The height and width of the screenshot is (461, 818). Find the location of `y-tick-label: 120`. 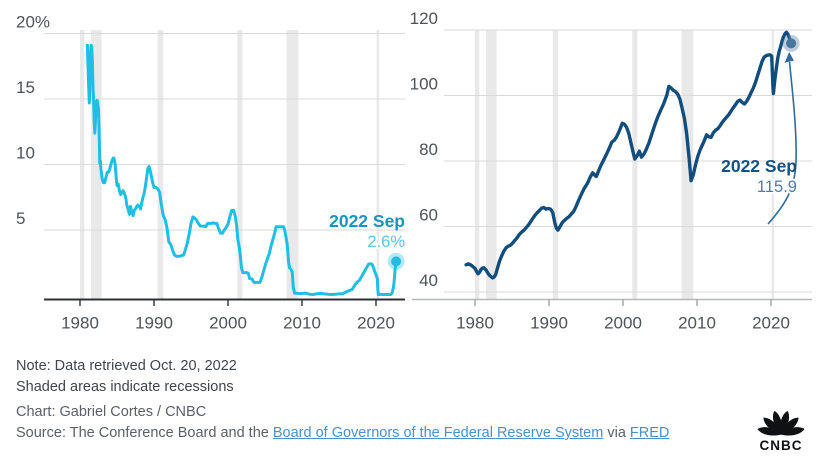

y-tick-label: 120 is located at coordinates (424, 18).